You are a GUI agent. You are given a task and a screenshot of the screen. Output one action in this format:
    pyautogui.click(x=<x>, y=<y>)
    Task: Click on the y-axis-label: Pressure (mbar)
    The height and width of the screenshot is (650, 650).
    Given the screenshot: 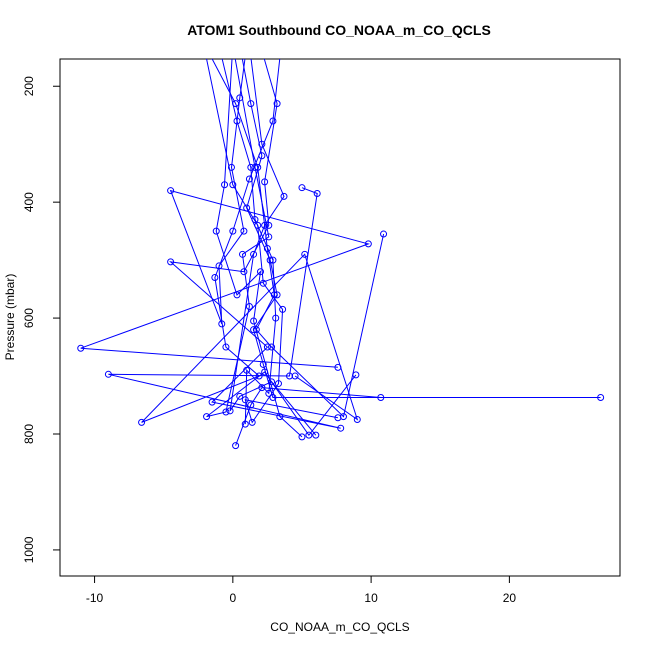 What is the action you would take?
    pyautogui.click(x=10, y=317)
    